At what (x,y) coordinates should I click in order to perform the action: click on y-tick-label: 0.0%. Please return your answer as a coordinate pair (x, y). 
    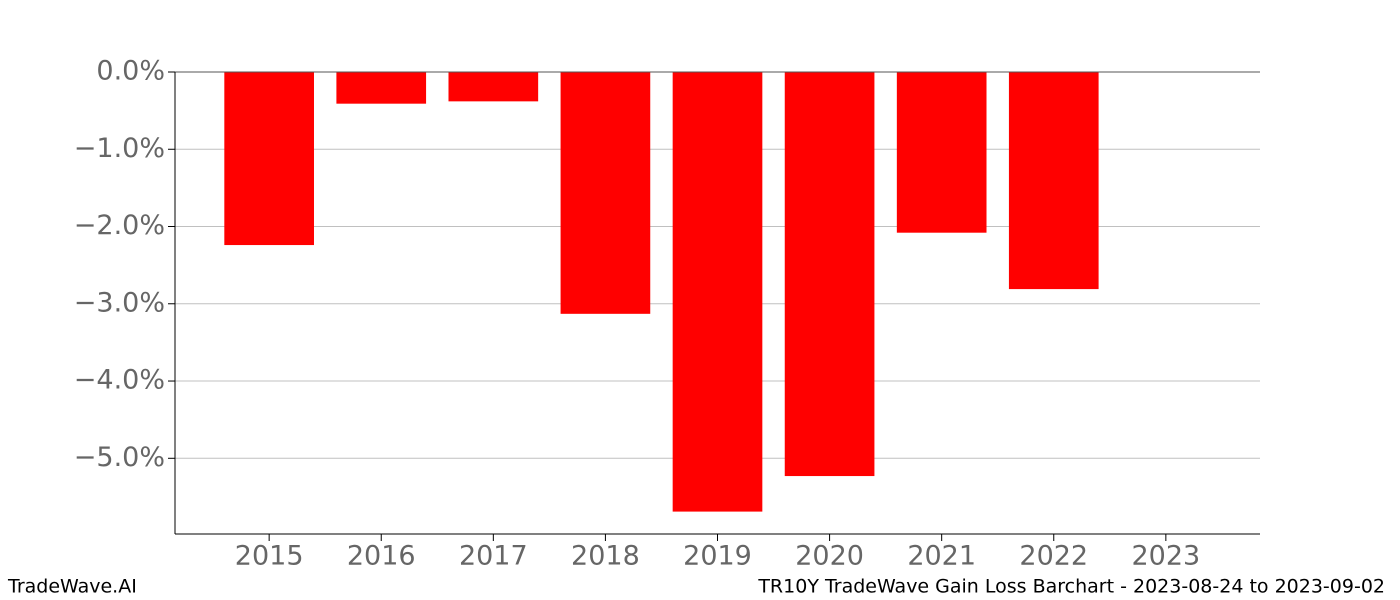
    Looking at the image, I should click on (130, 71).